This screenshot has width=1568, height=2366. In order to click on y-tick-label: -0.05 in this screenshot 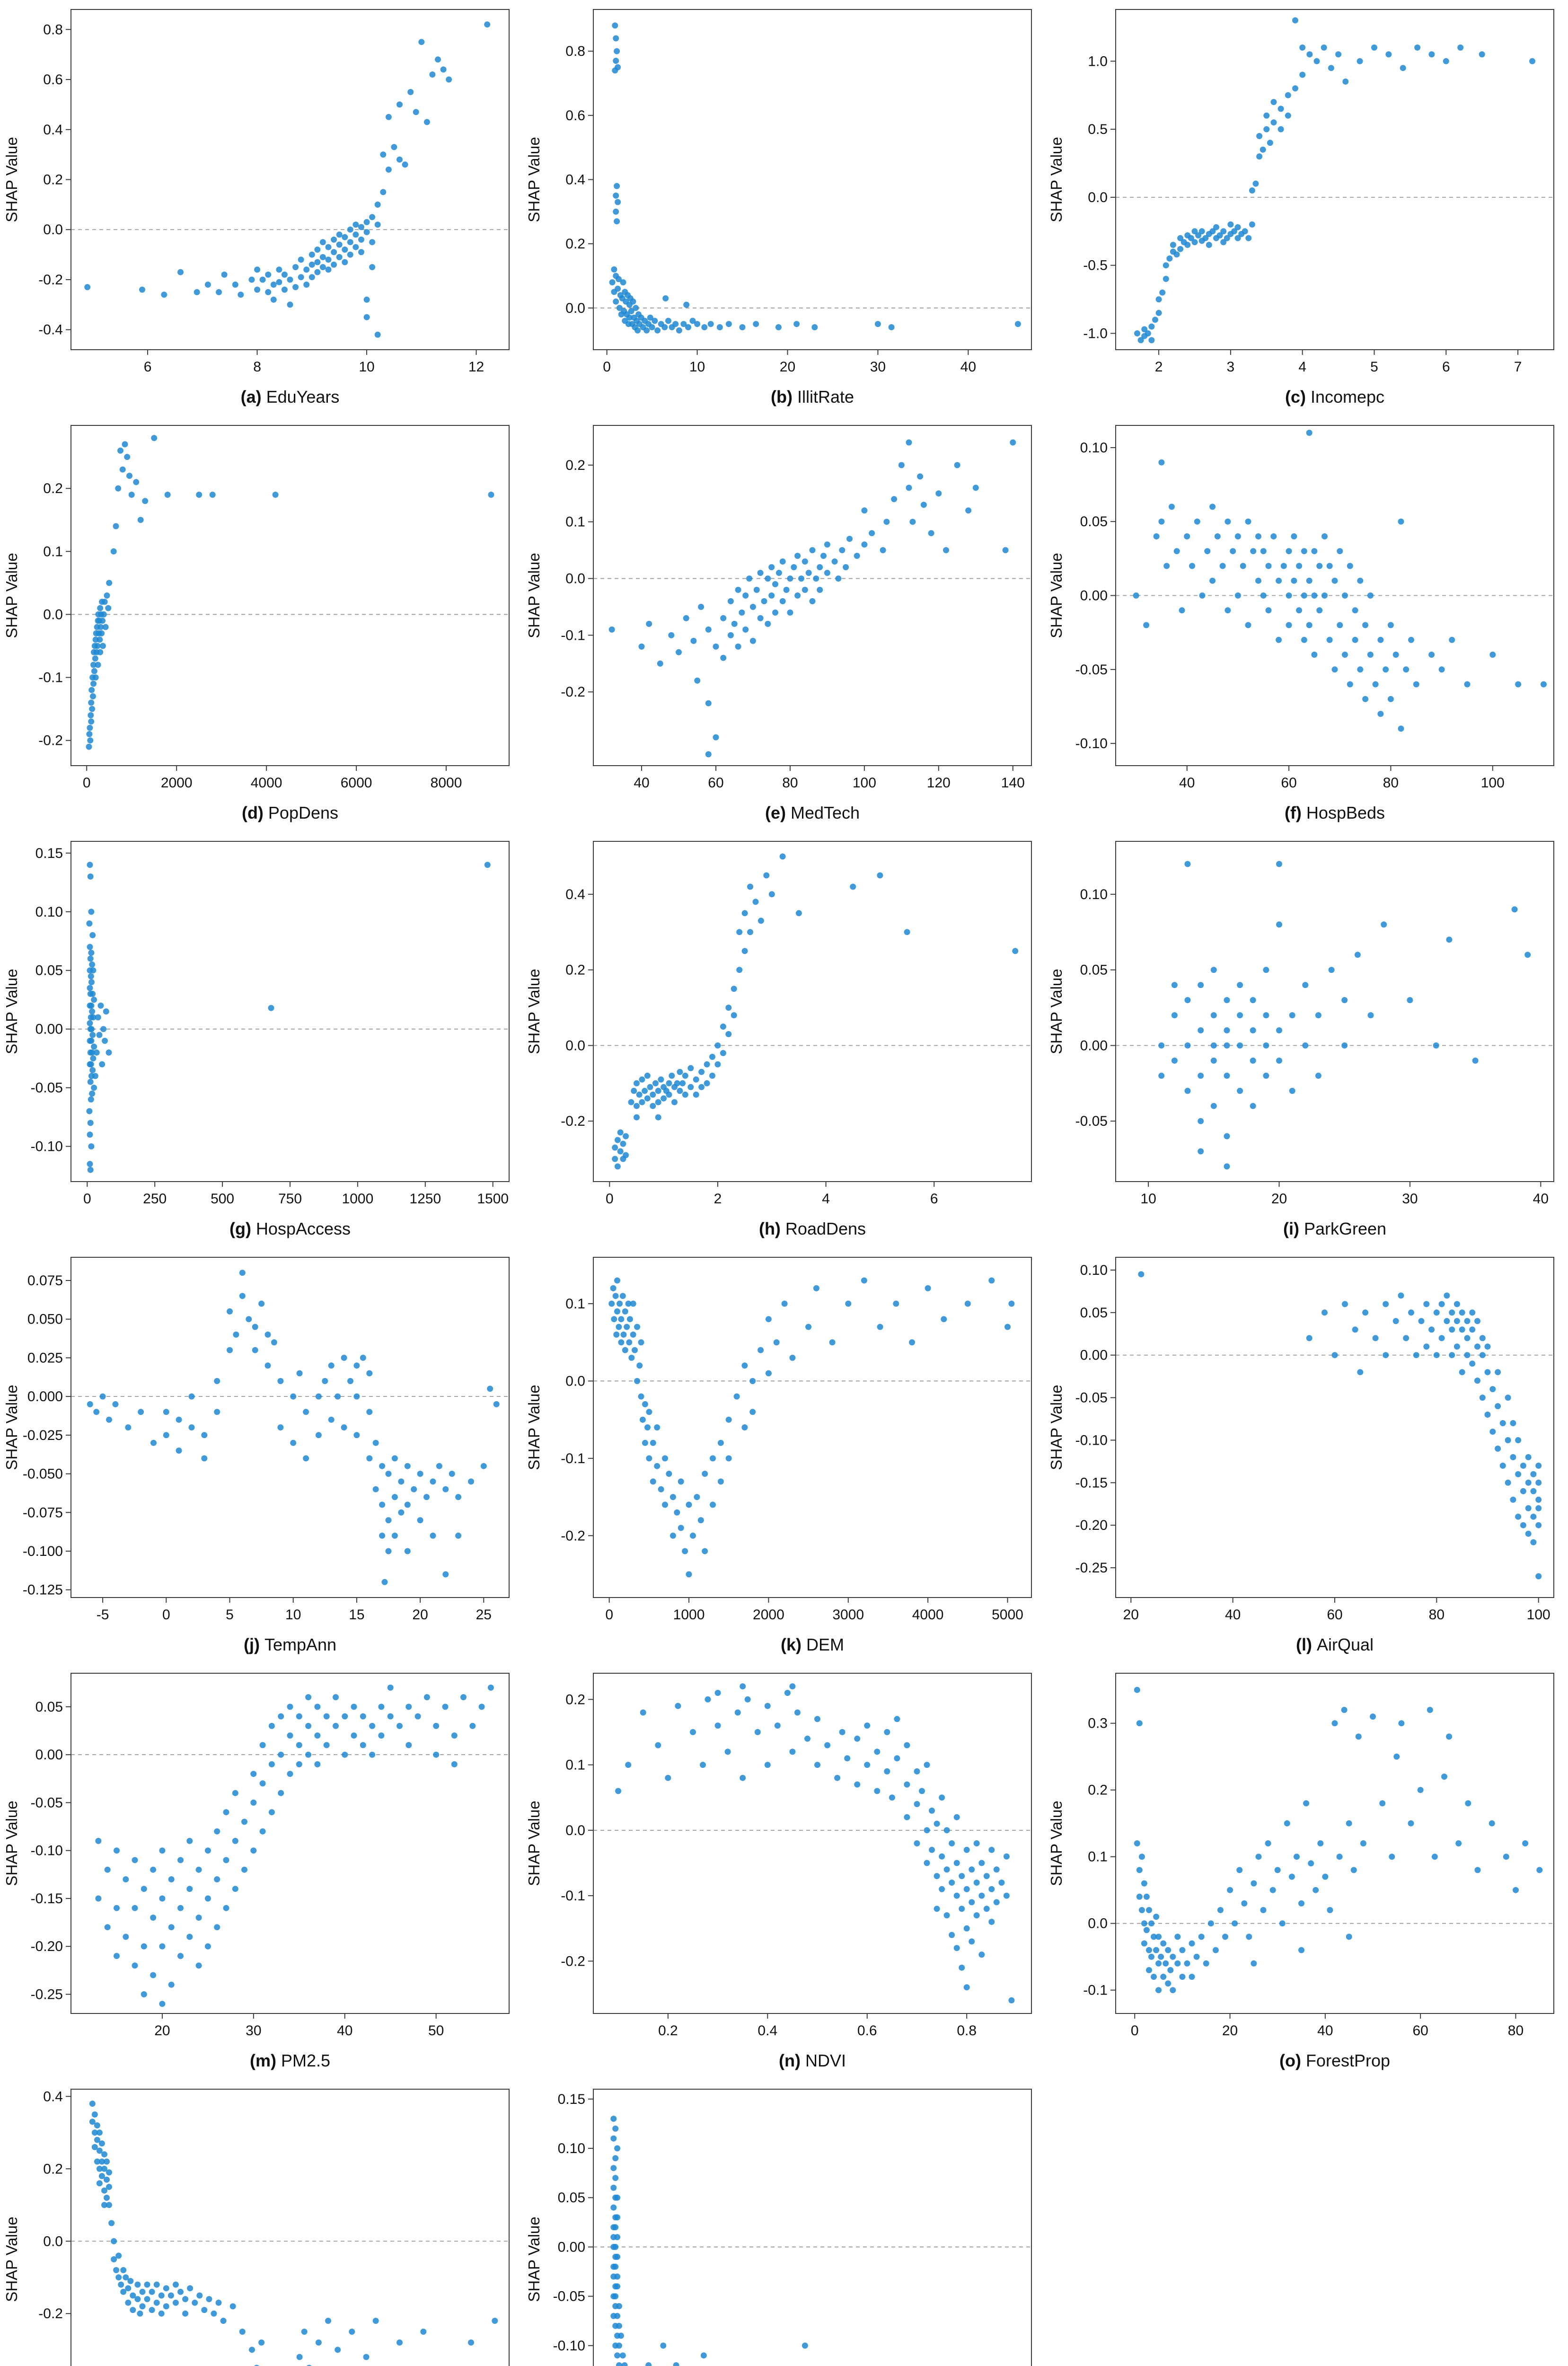, I will do `click(47, 1088)`.